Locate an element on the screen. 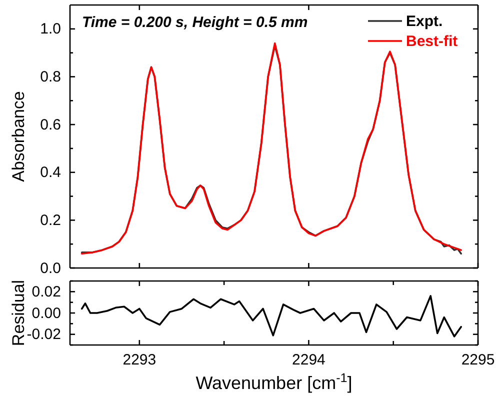  y-tick-label: 0.6 is located at coordinates (50, 125).